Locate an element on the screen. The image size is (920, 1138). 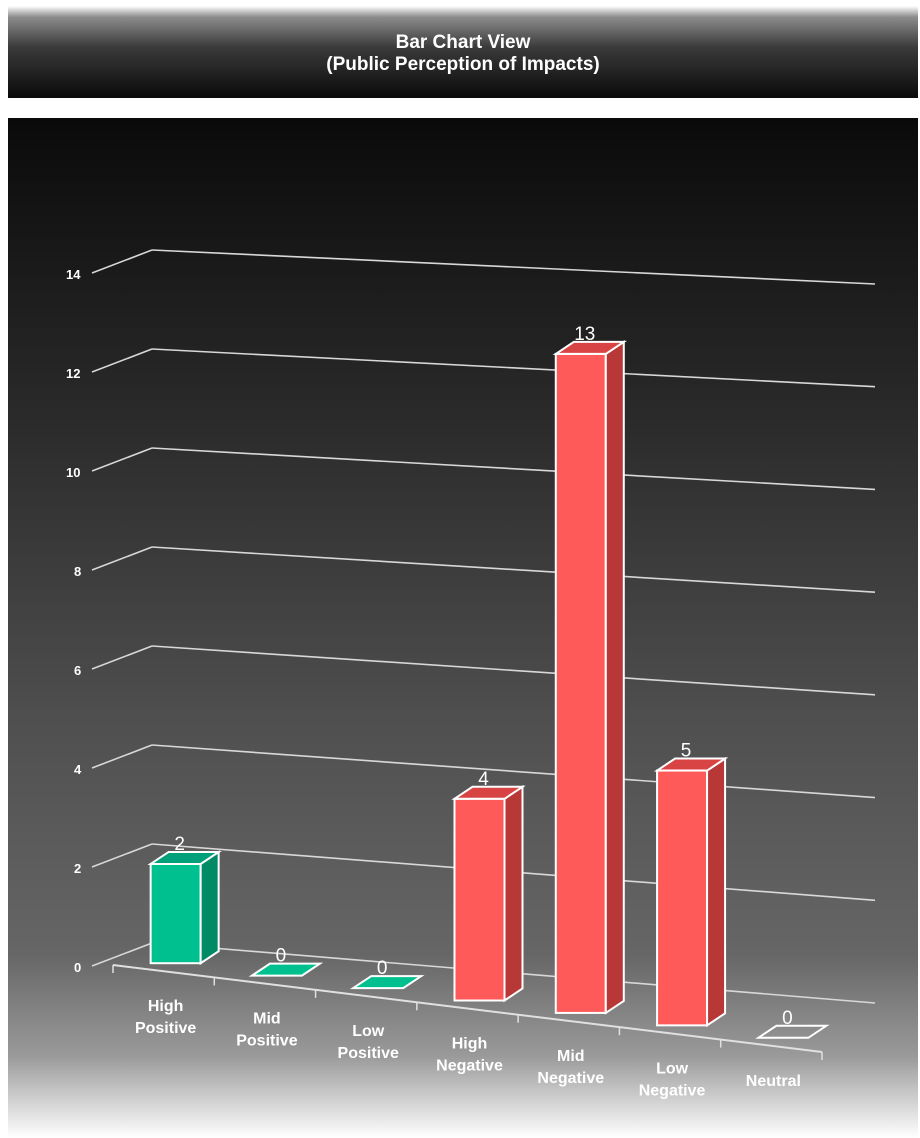
data-label: 2 is located at coordinates (179, 844).